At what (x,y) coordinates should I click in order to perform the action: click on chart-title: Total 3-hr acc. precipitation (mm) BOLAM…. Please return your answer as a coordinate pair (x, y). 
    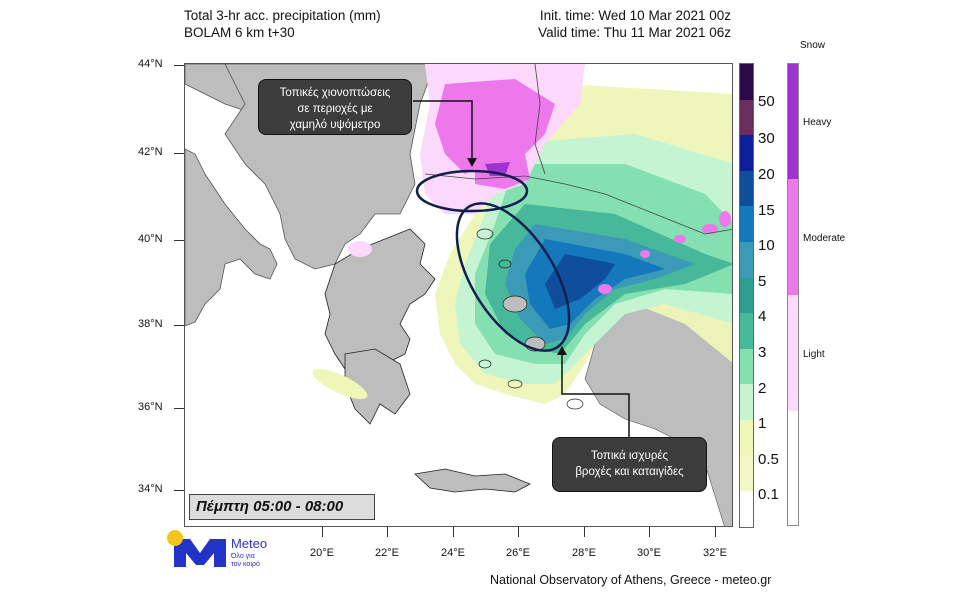
    Looking at the image, I should click on (282, 24).